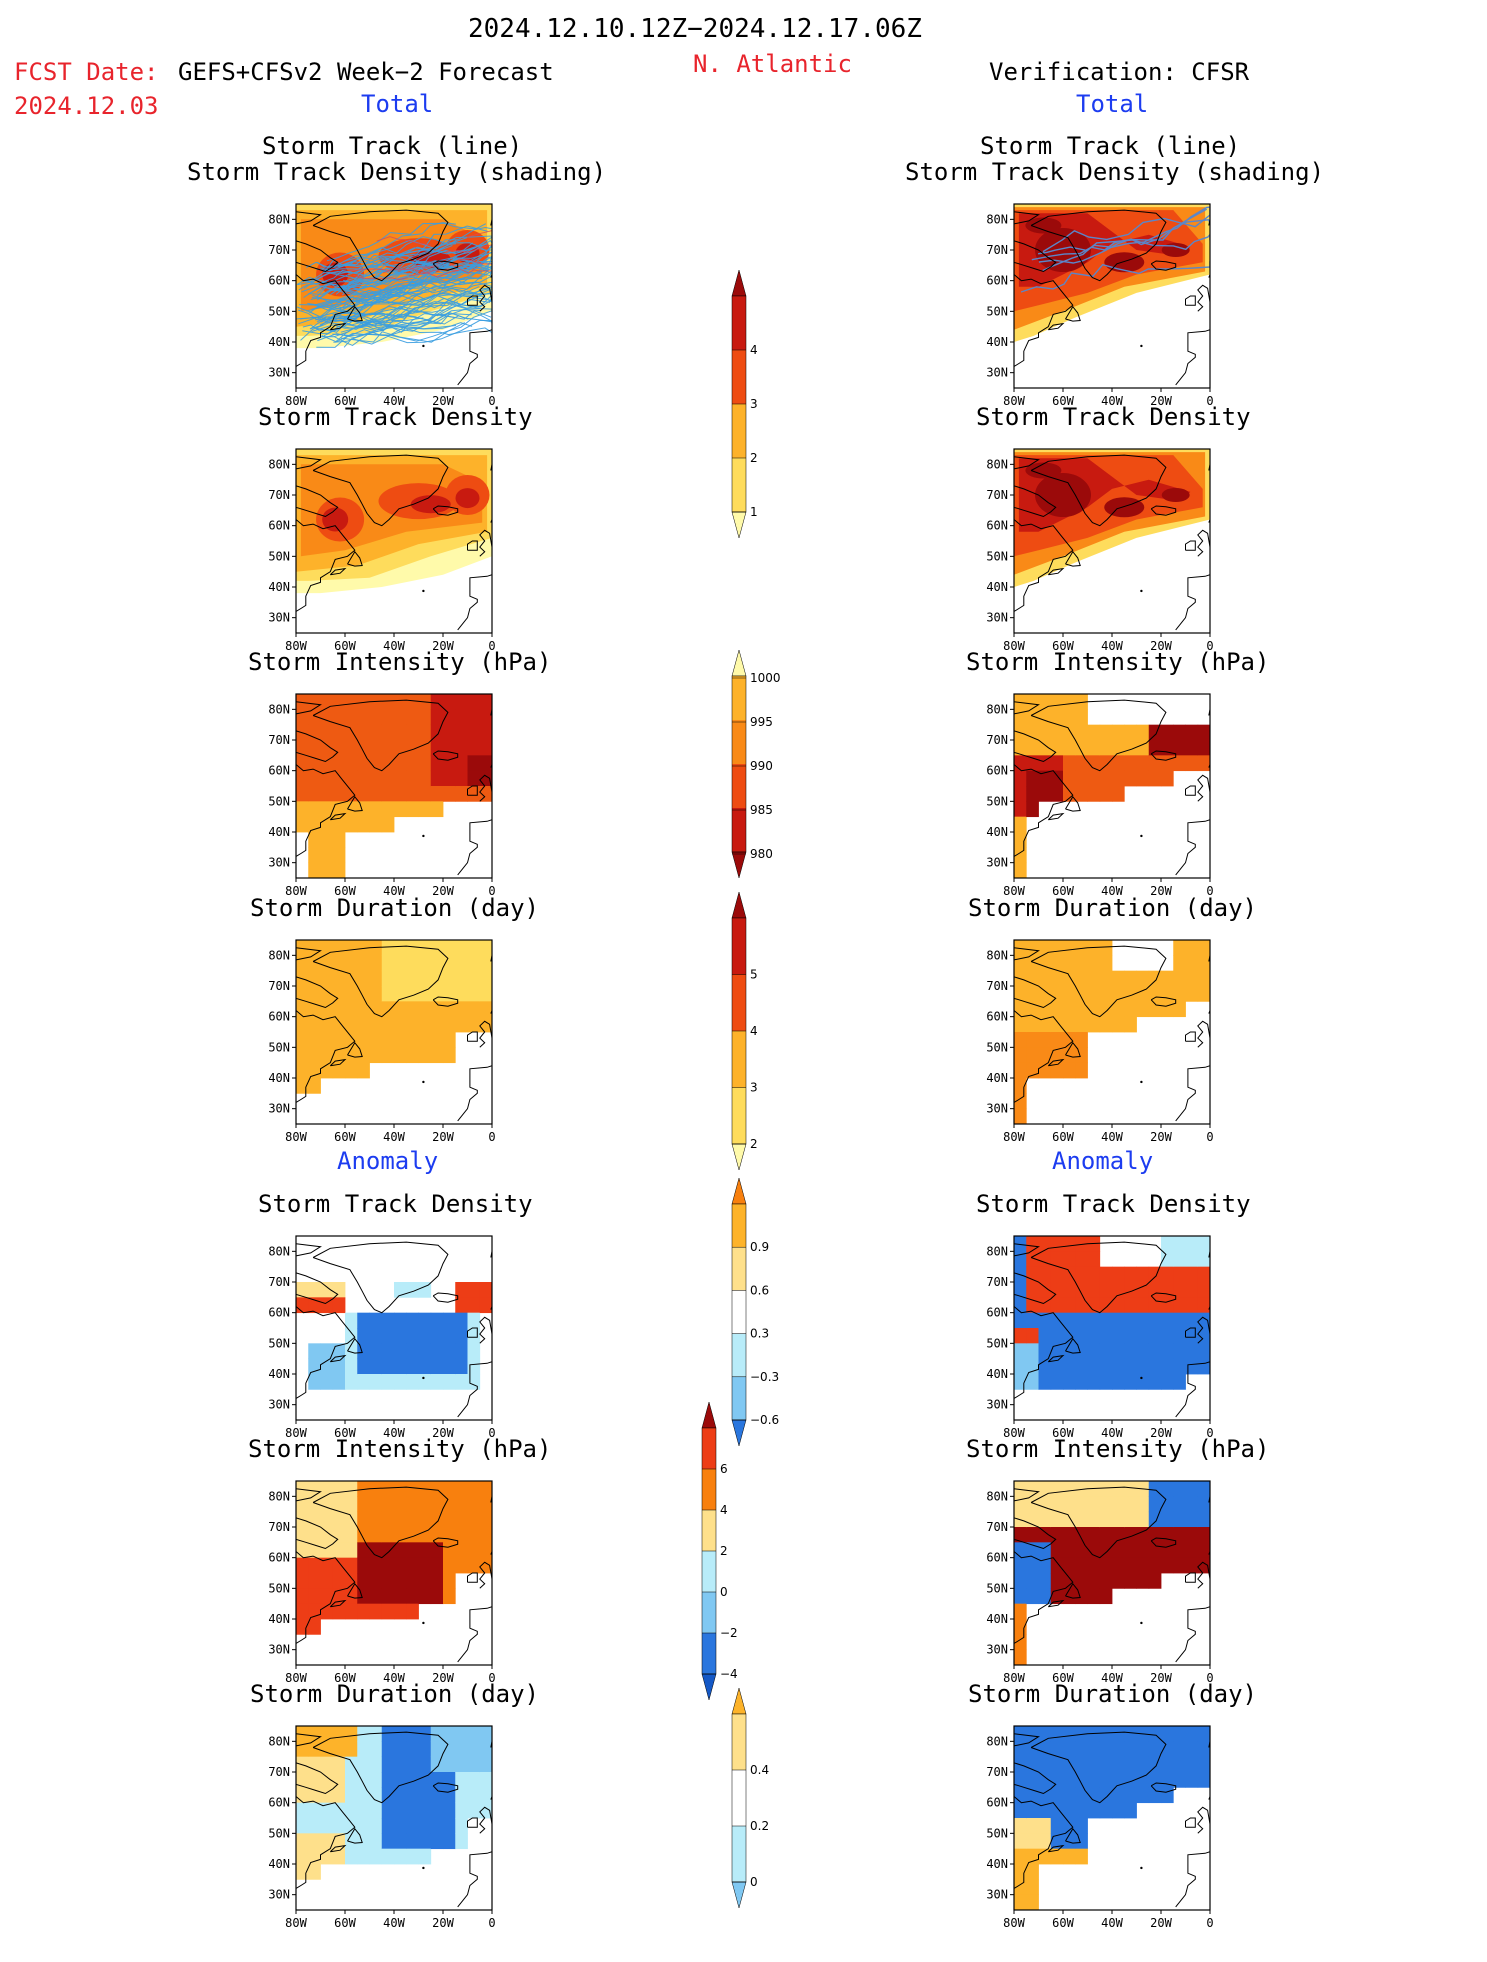  Describe the element at coordinates (739, 865) in the screenshot. I see `colorbar-bottom-arrow` at that location.